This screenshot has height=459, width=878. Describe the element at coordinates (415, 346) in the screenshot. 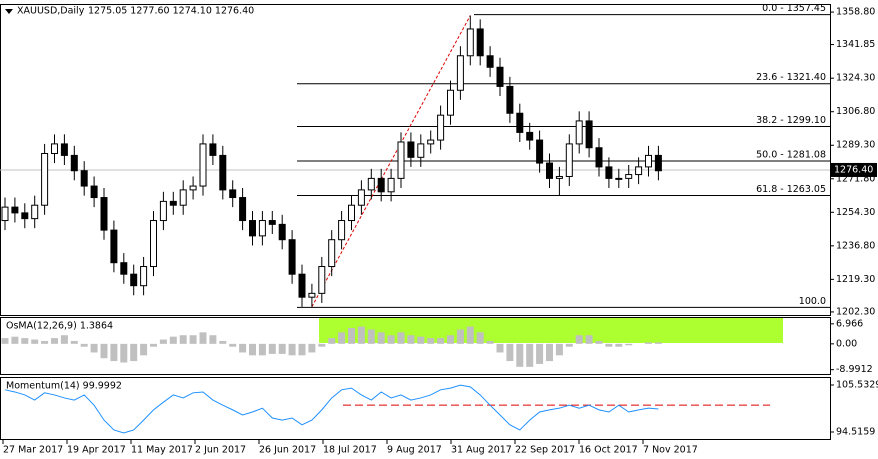

I see `osma-panel-frame` at that location.